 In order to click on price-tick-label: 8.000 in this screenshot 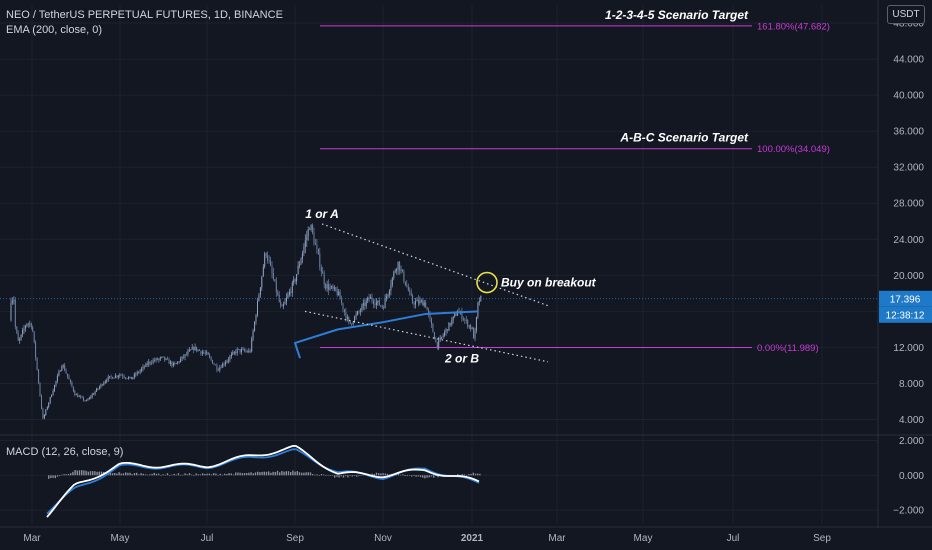, I will do `click(911, 384)`.